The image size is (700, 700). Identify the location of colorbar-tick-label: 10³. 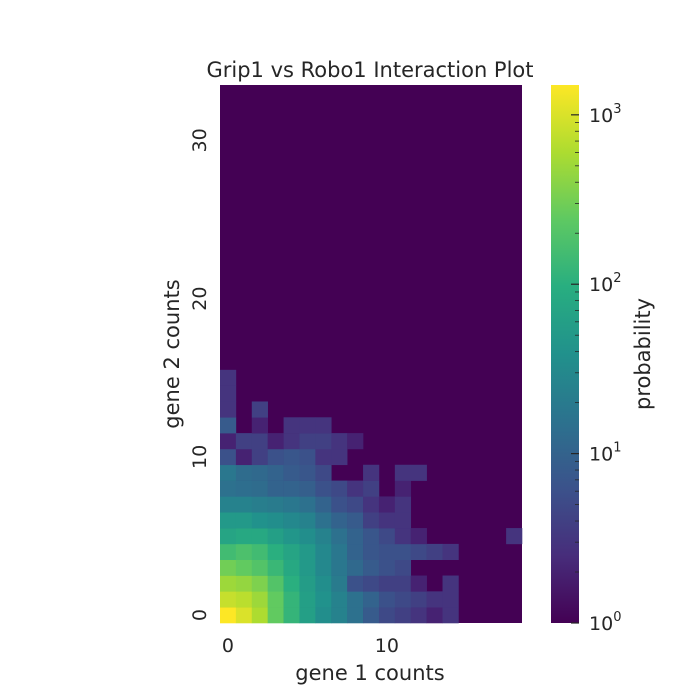
(605, 114).